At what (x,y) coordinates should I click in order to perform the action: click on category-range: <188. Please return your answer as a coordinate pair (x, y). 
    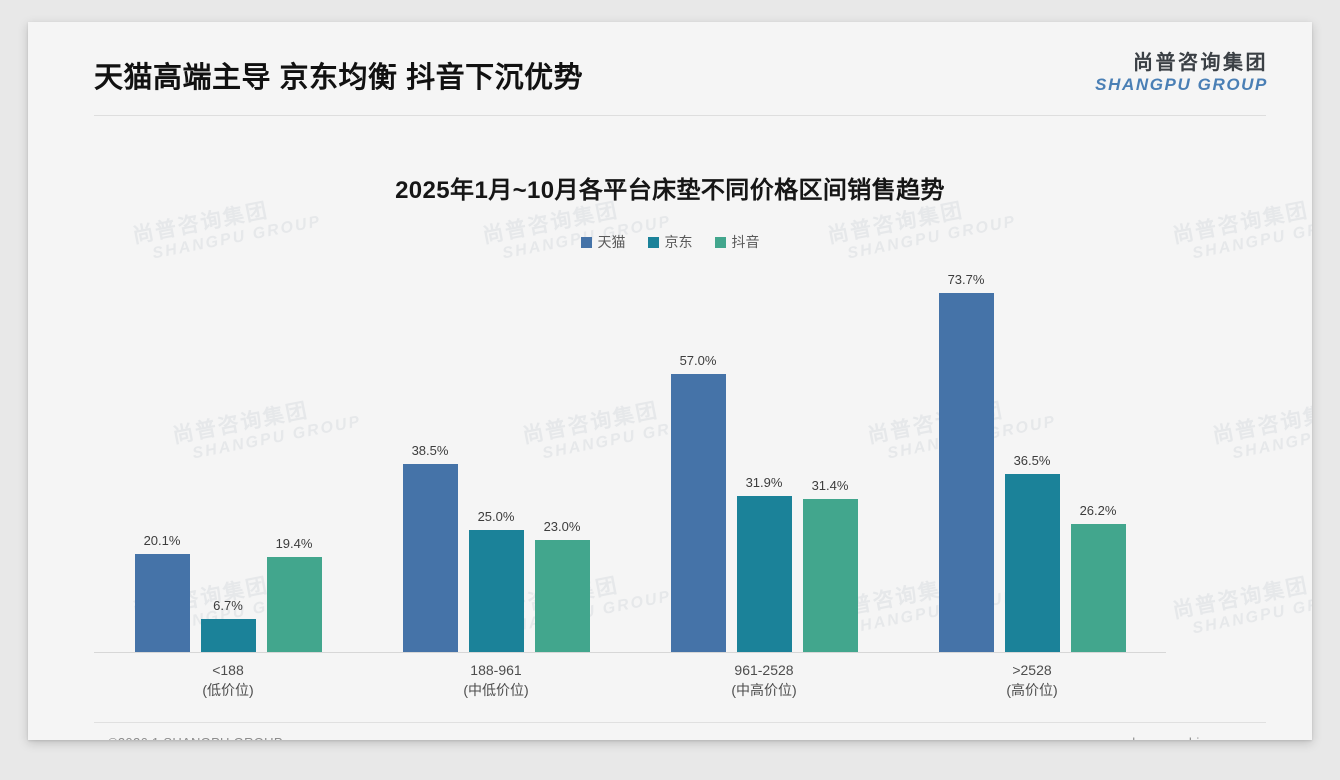
    Looking at the image, I should click on (228, 670).